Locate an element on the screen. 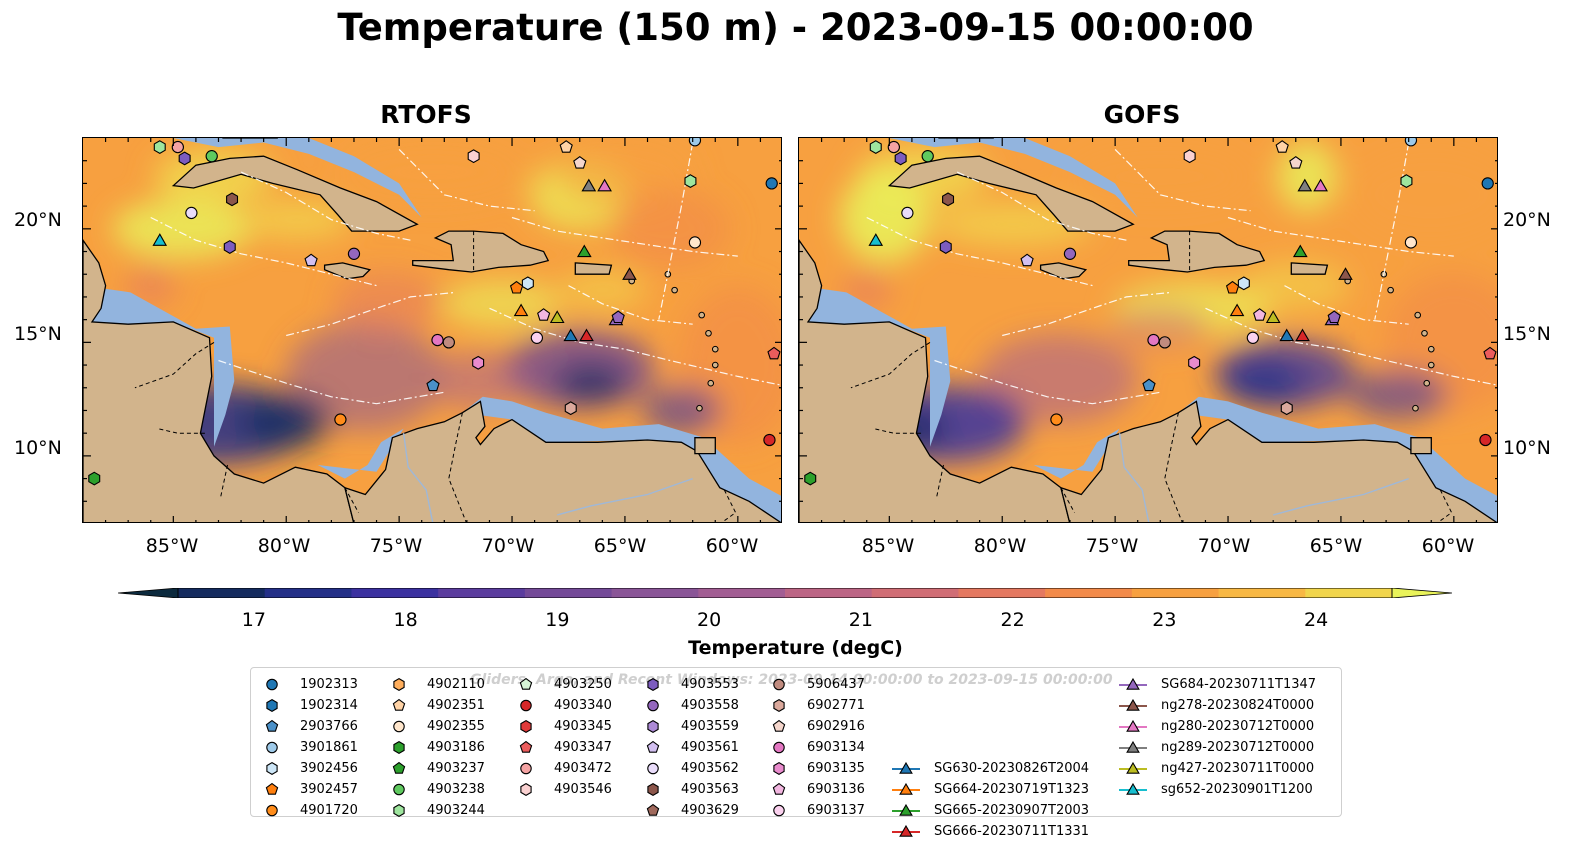 The image size is (1591, 842). land-centralAmerica is located at coordinates (935, 380).